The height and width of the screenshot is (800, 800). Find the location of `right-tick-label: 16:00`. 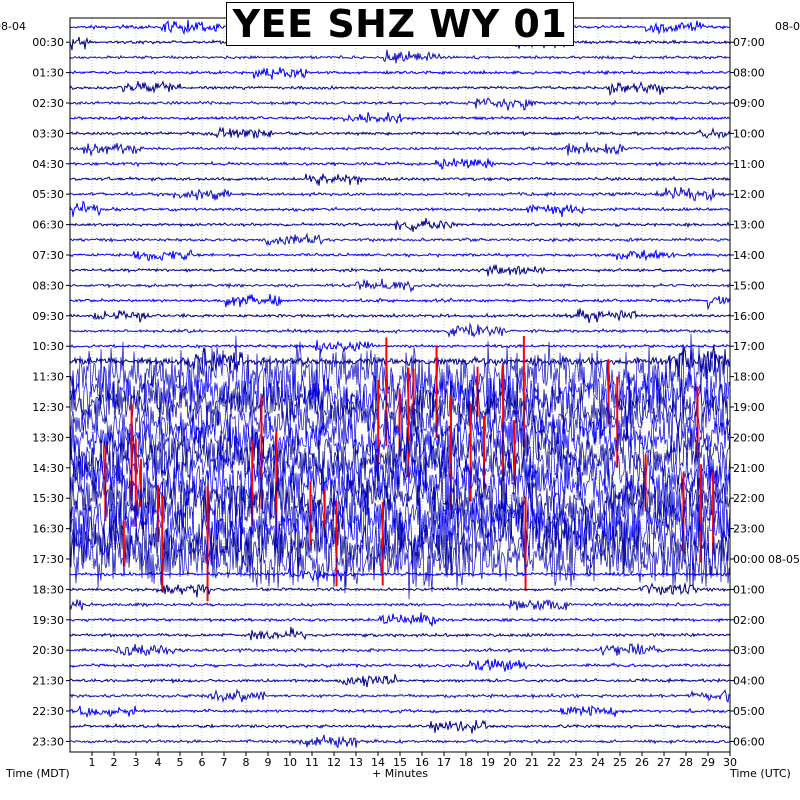

right-tick-label: 16:00 is located at coordinates (749, 316).